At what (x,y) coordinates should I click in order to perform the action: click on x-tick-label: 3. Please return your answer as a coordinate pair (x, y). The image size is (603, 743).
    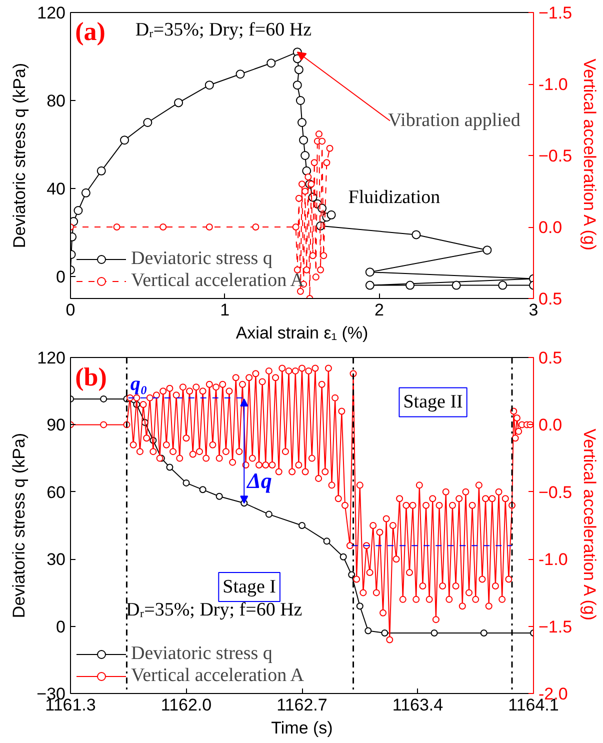
    Looking at the image, I should click on (533, 310).